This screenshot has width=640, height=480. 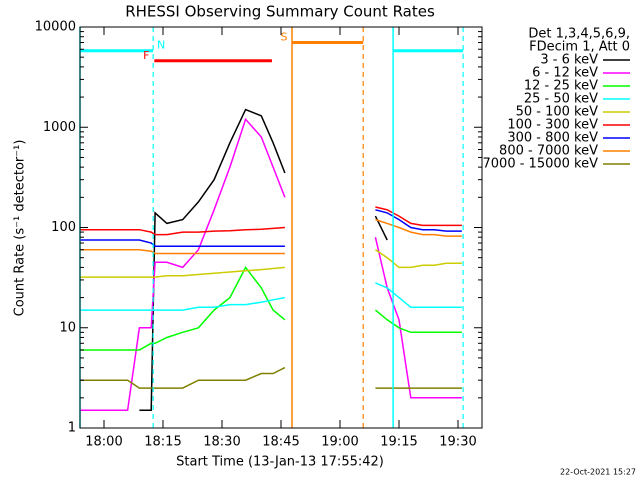 I want to click on x-tick-label: 18:15, so click(x=162, y=442).